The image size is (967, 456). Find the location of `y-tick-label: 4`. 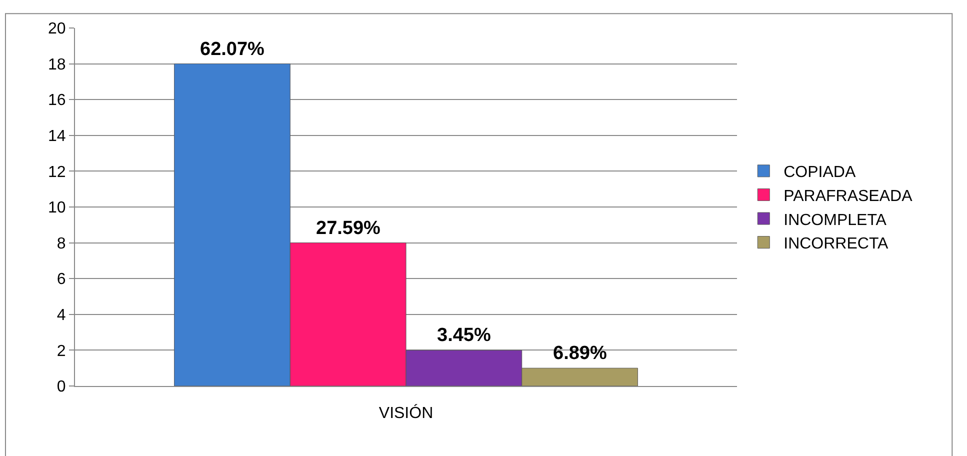

y-tick-label: 4 is located at coordinates (61, 315).